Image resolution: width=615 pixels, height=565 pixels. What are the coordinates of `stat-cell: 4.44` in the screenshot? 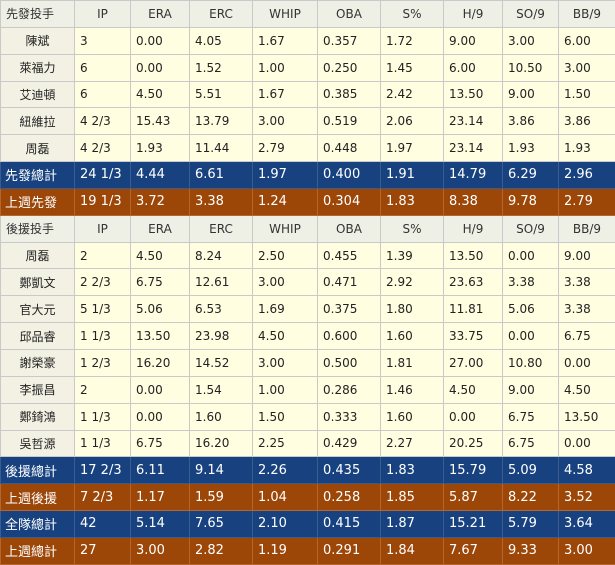 It's located at (160, 175).